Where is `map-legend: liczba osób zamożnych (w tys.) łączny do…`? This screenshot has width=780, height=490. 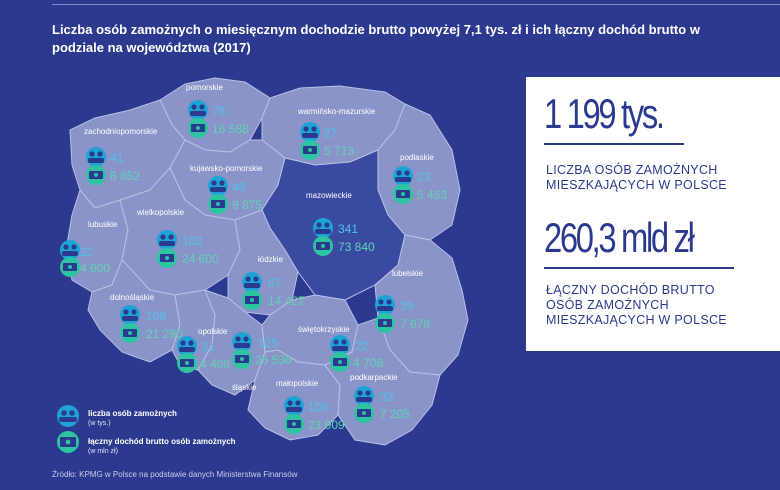
map-legend: liczba osób zamożnych (w tys.) łączny do… is located at coordinates (146, 430).